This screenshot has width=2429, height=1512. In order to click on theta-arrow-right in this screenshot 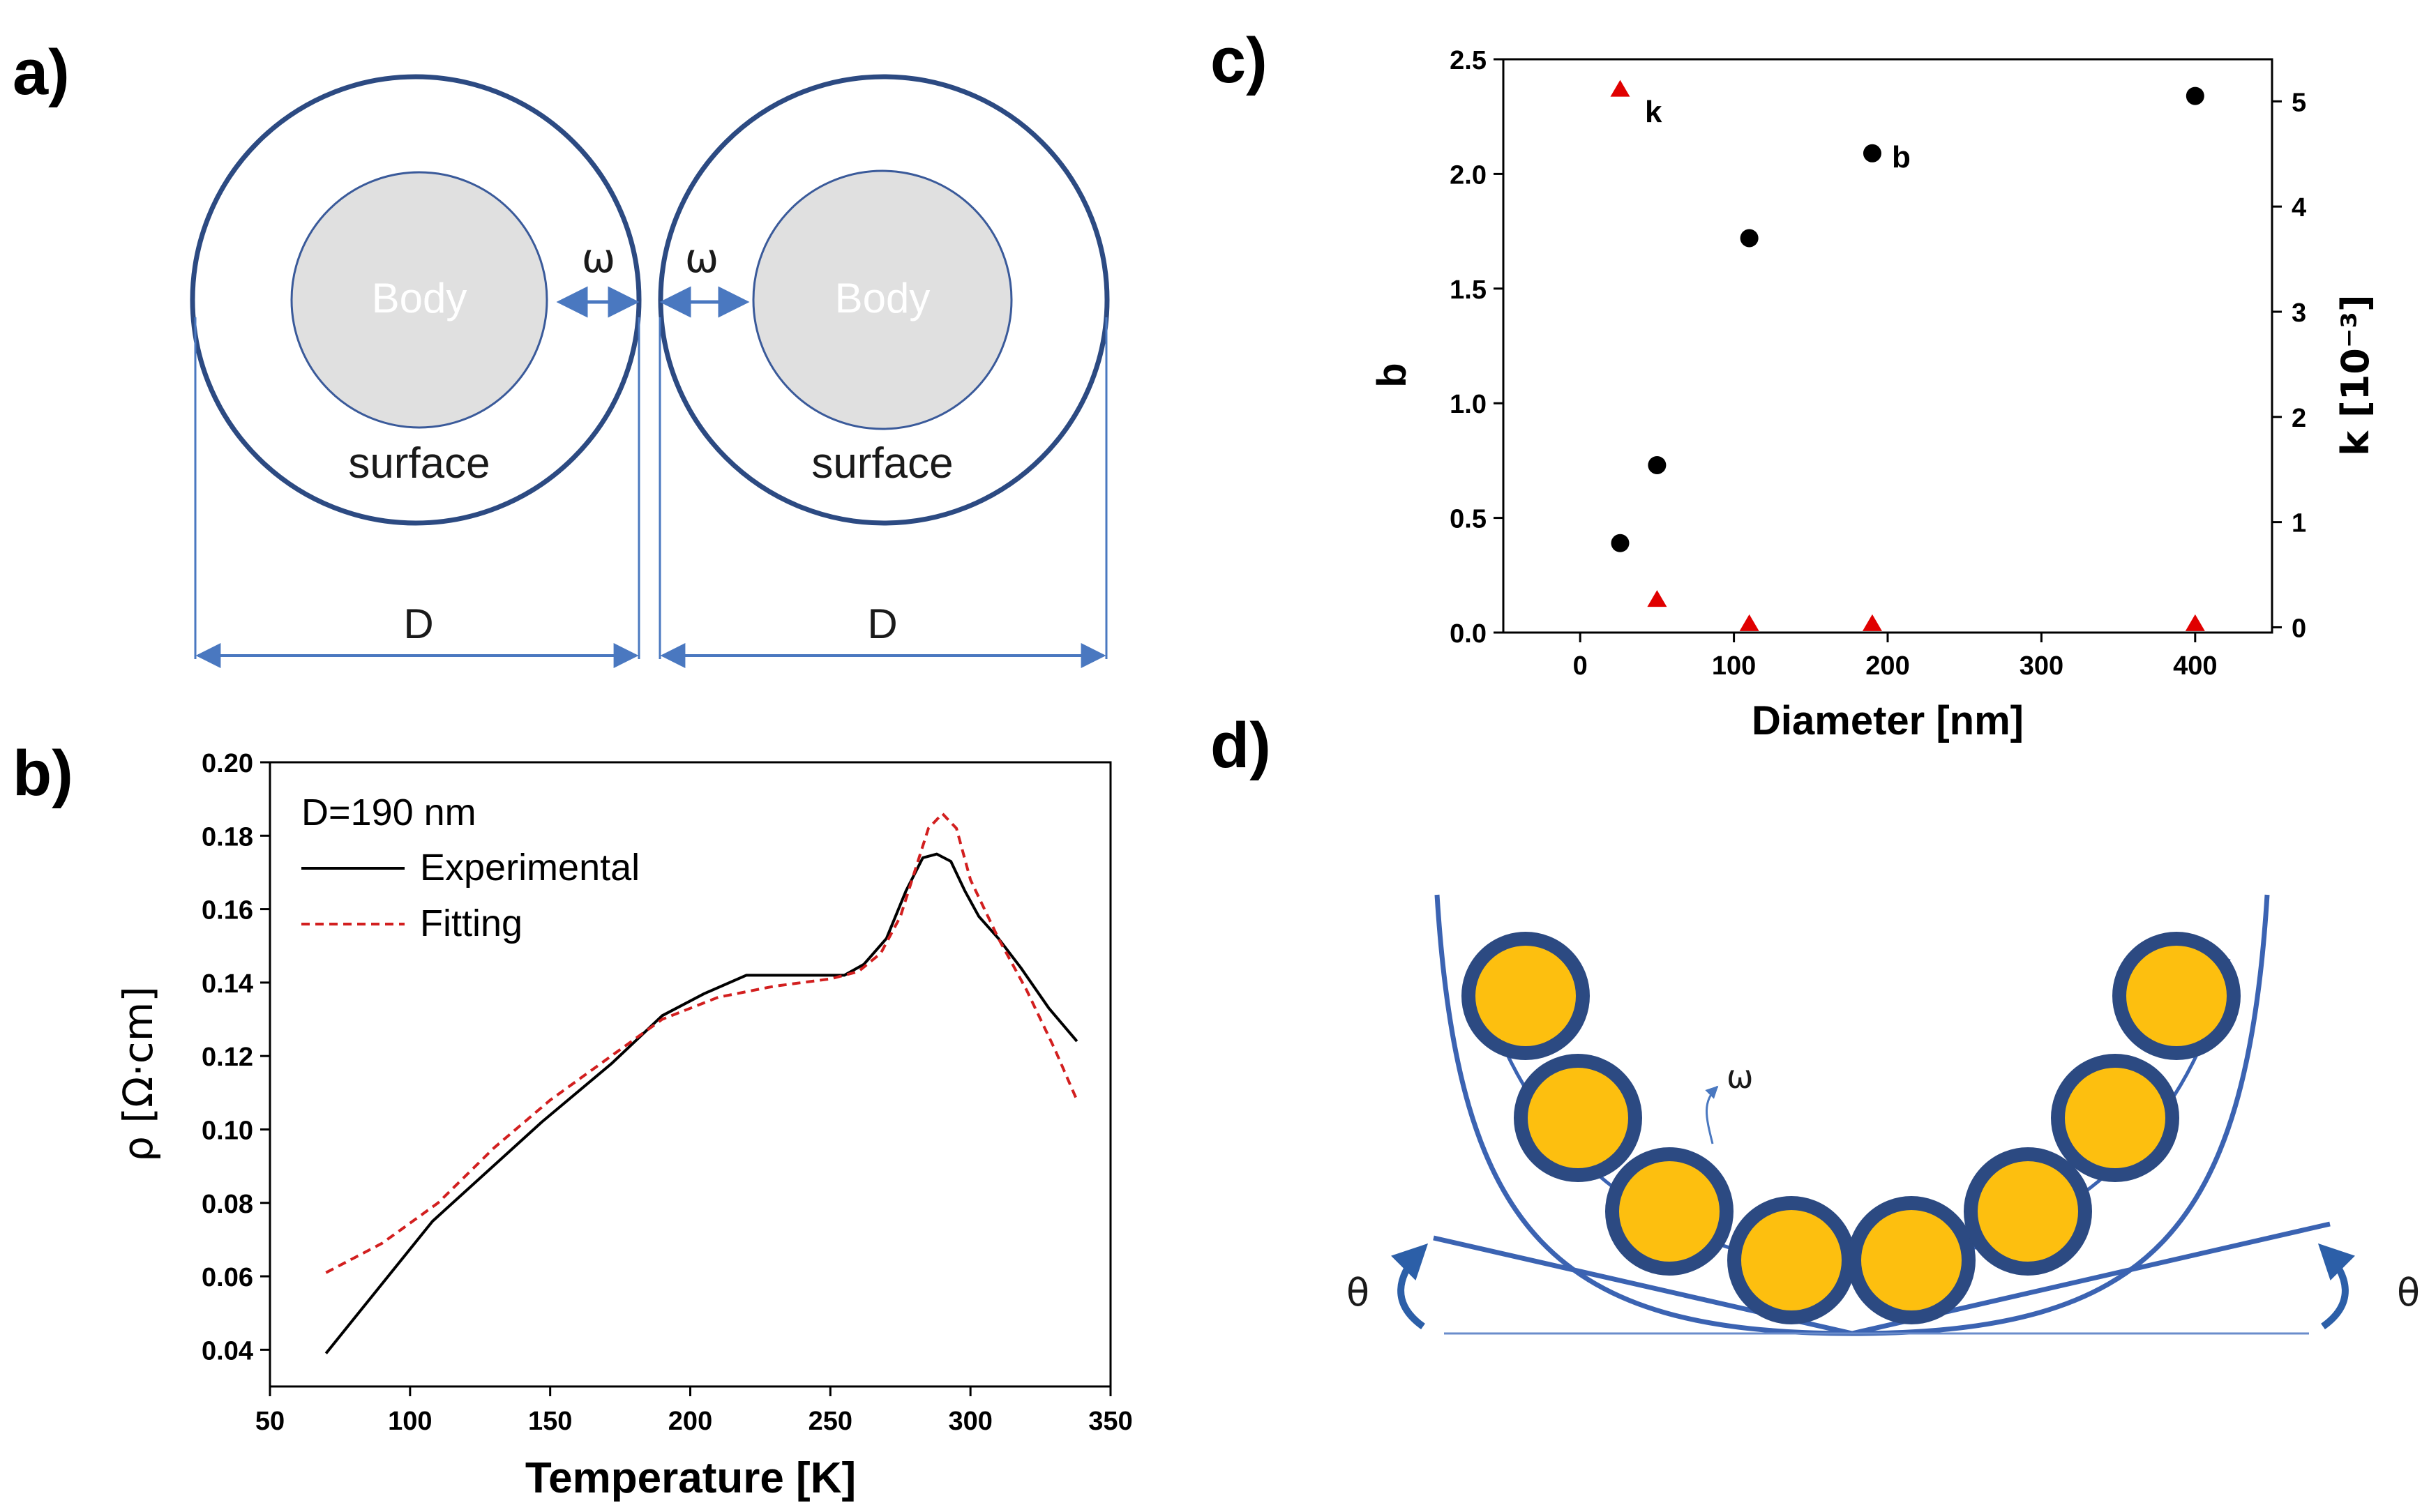, I will do `click(2336, 1286)`.